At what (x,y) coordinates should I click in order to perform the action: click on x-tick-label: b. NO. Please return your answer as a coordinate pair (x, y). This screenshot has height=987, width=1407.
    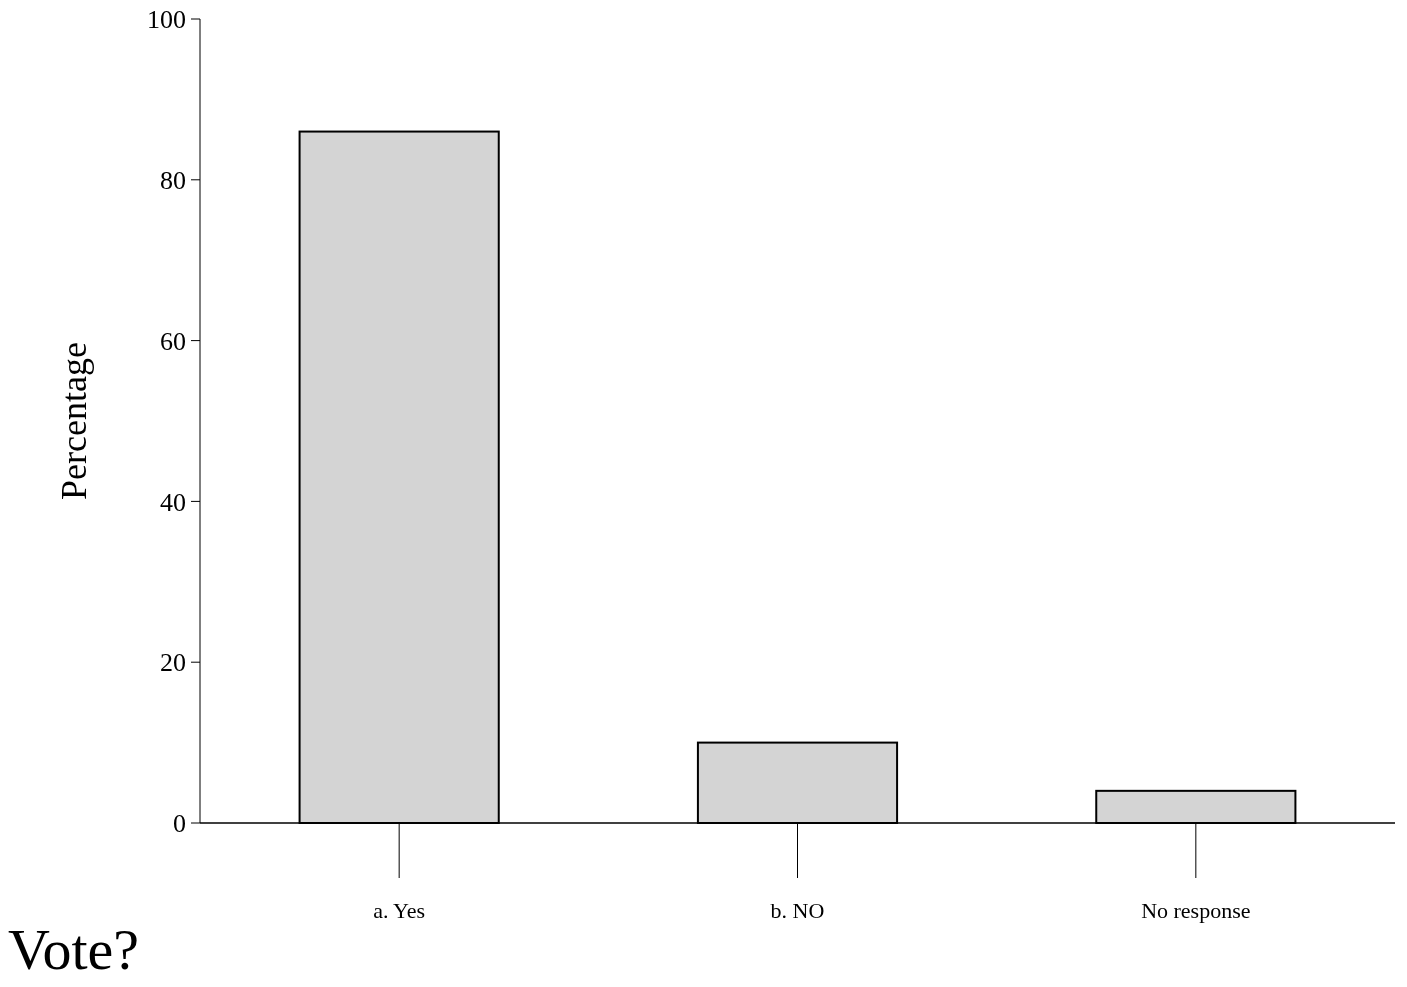
    Looking at the image, I should click on (797, 910).